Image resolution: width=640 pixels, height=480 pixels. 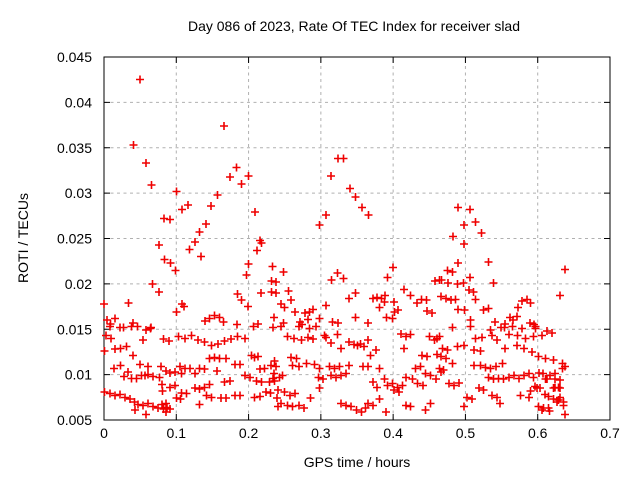 What do you see at coordinates (74, 148) in the screenshot?
I see `y-tick-label: 0.035` at bounding box center [74, 148].